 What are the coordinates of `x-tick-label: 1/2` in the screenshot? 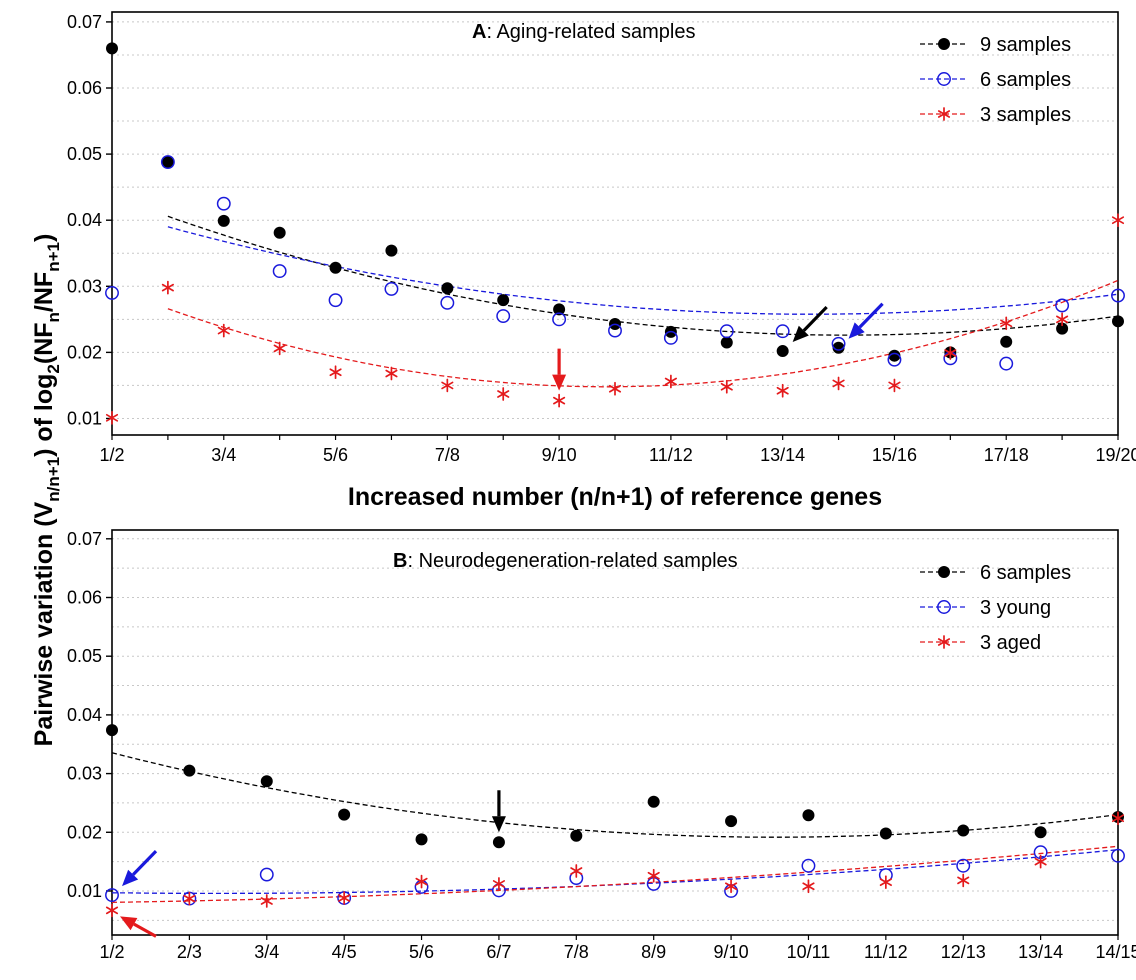 It's located at (111, 952).